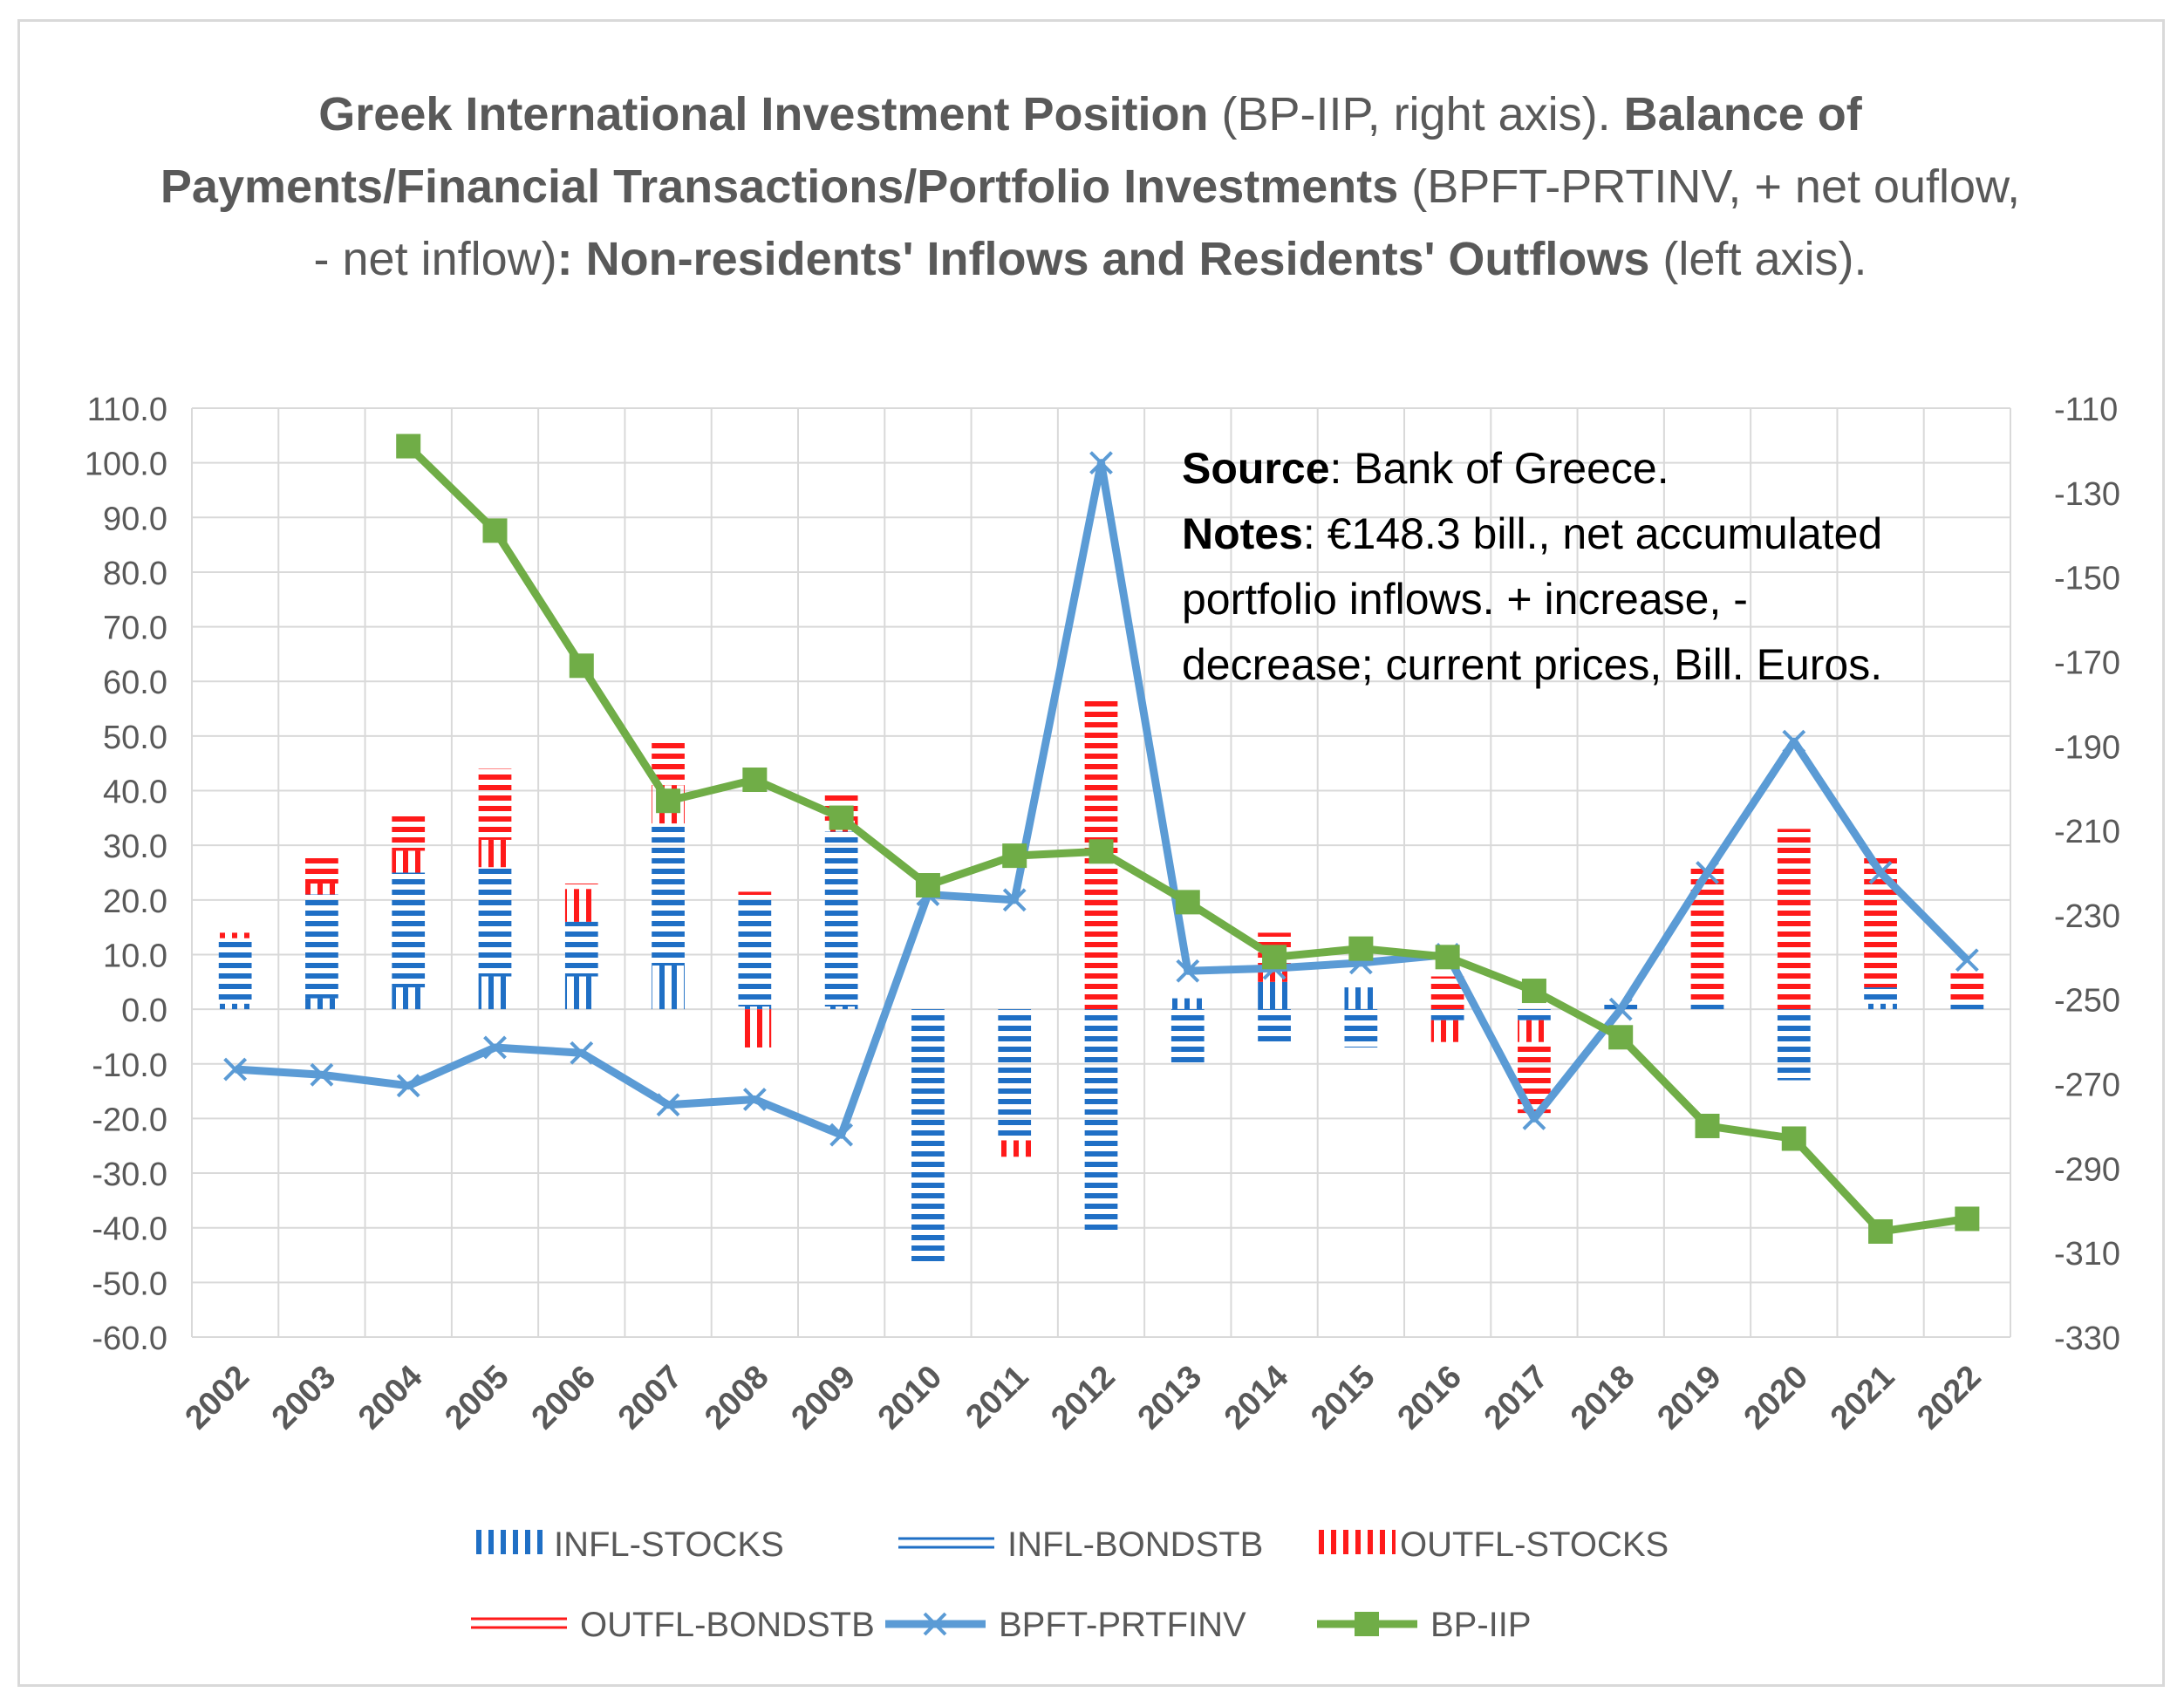  I want to click on category-label: 2017, so click(1516, 1397).